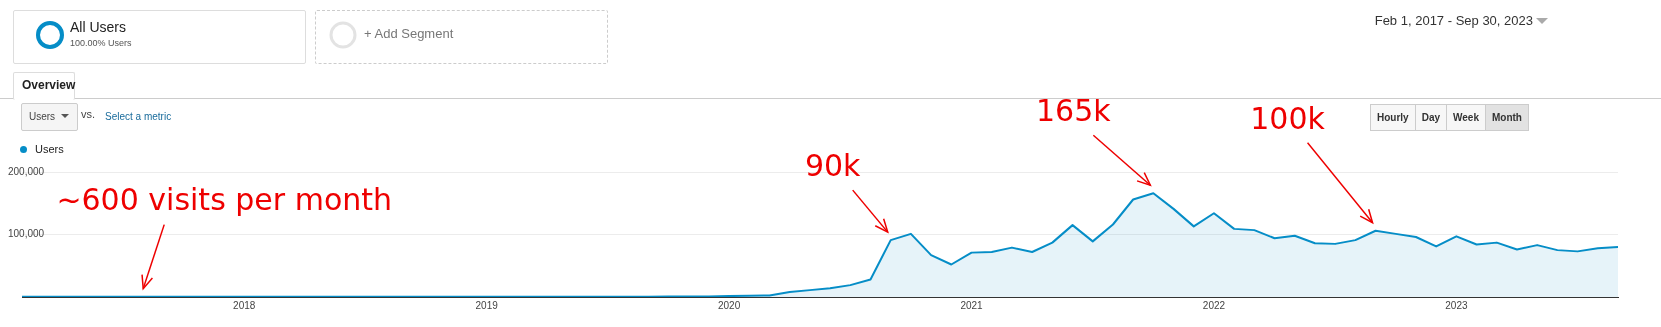 The height and width of the screenshot is (327, 1661). What do you see at coordinates (26, 234) in the screenshot?
I see `y-tick-label: 100,000` at bounding box center [26, 234].